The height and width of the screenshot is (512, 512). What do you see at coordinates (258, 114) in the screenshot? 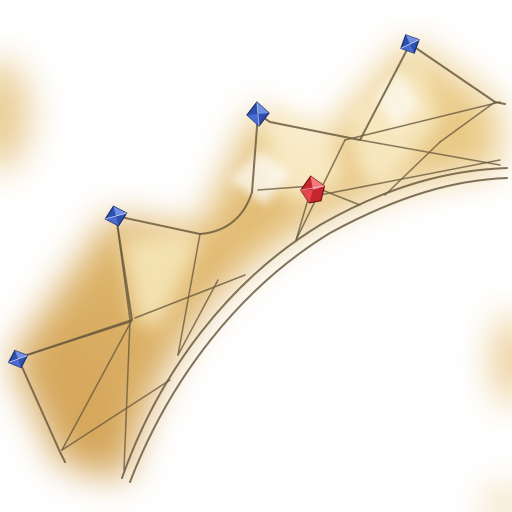
I see `gem-center` at bounding box center [258, 114].